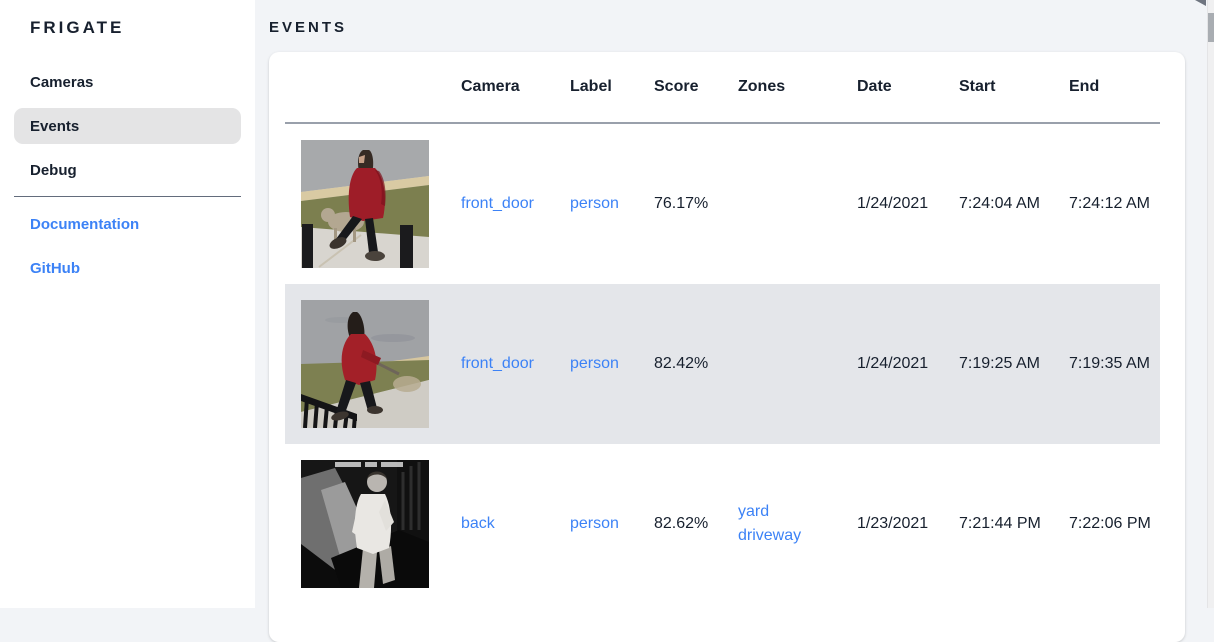  What do you see at coordinates (1000, 523) in the screenshot?
I see `start-value: 7:21:44 PM` at bounding box center [1000, 523].